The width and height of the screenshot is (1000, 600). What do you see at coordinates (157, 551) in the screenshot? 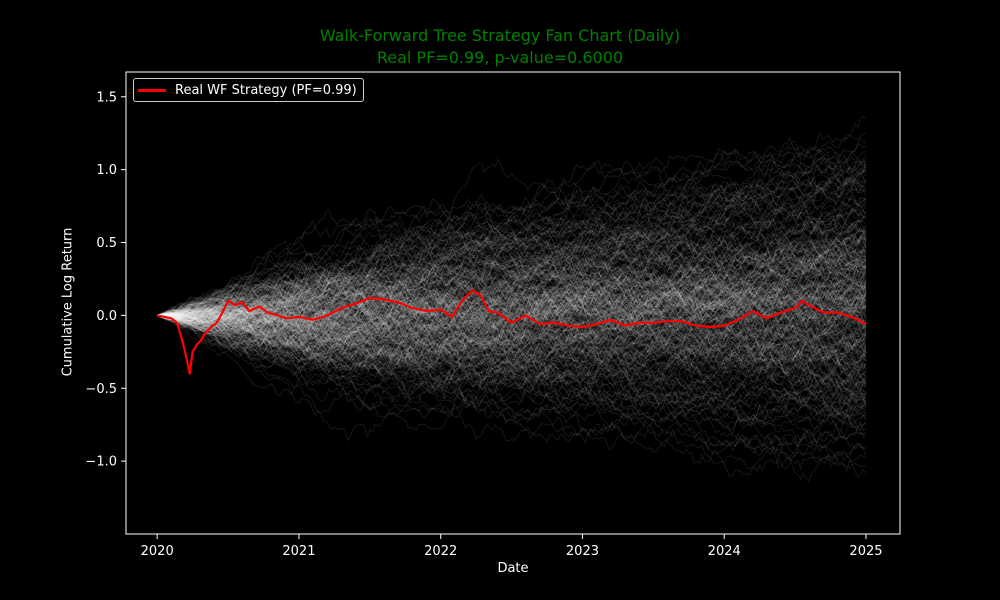
I see `x-tick-label: 2020` at bounding box center [157, 551].